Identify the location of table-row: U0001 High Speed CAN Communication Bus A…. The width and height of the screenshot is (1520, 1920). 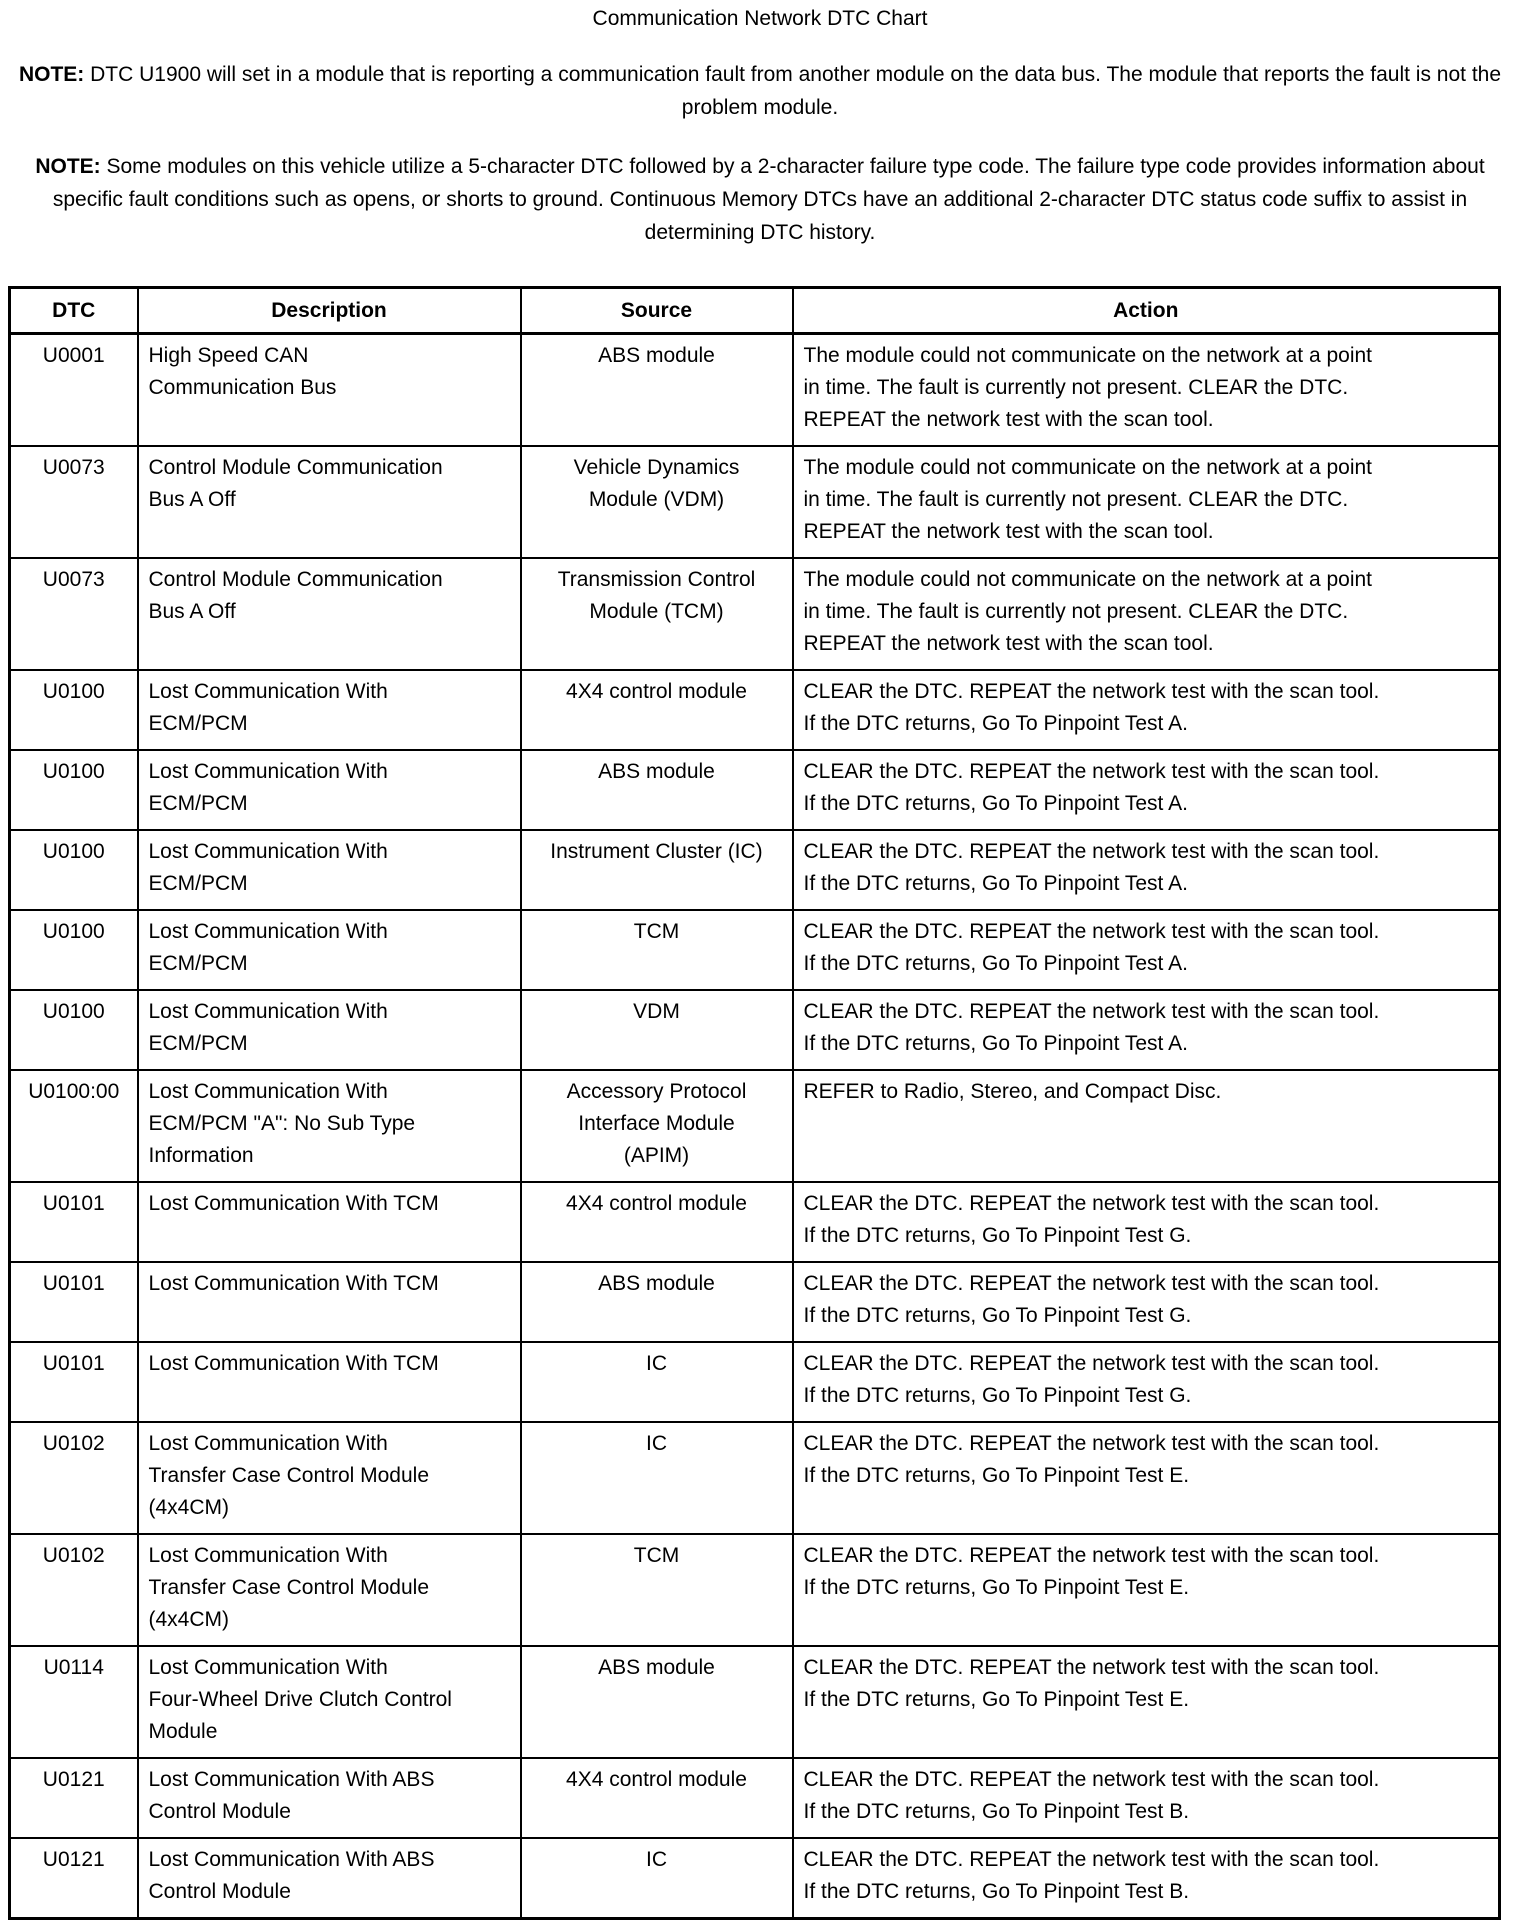
(754, 389).